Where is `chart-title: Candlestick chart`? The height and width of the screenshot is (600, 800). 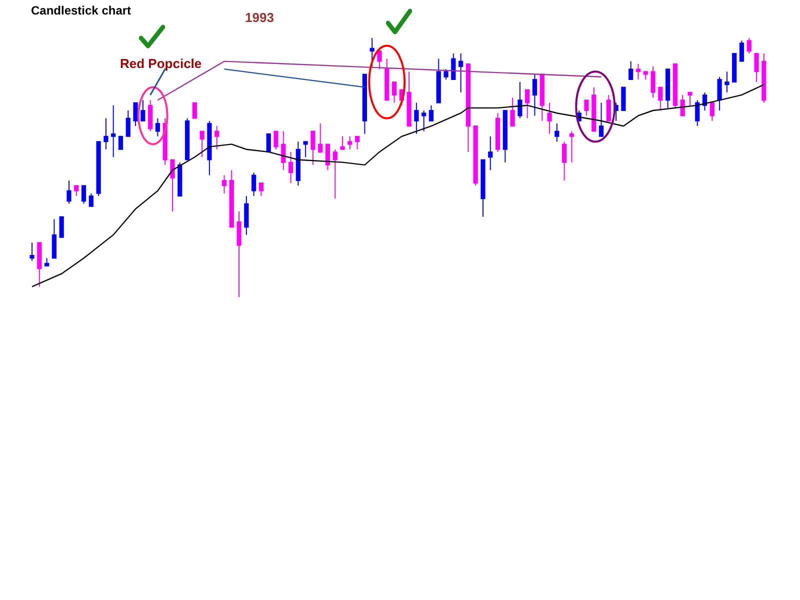 chart-title: Candlestick chart is located at coordinates (81, 10).